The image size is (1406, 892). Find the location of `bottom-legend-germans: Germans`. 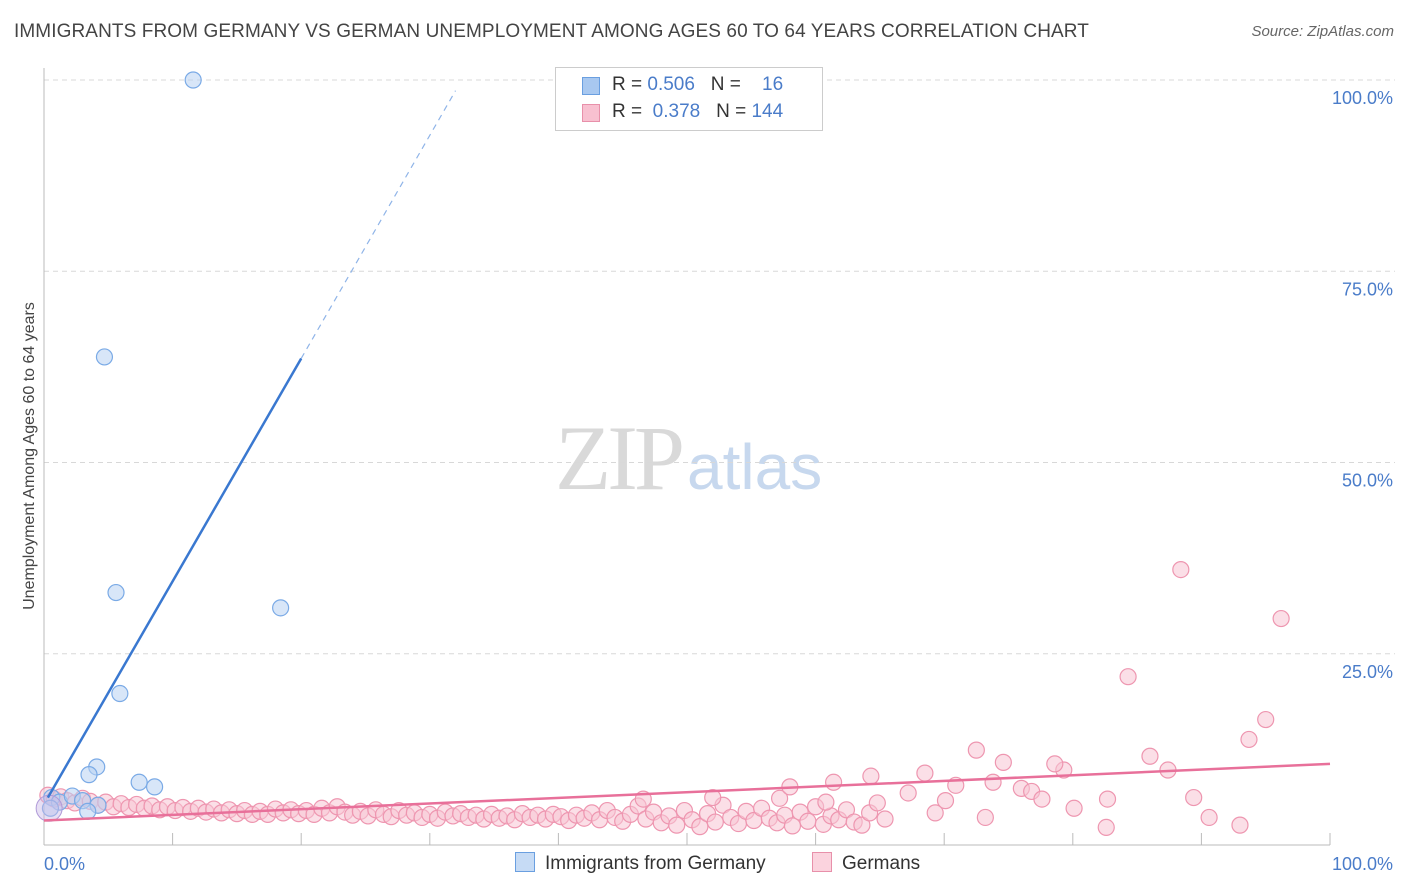

bottom-legend-germans: Germans is located at coordinates (866, 863).